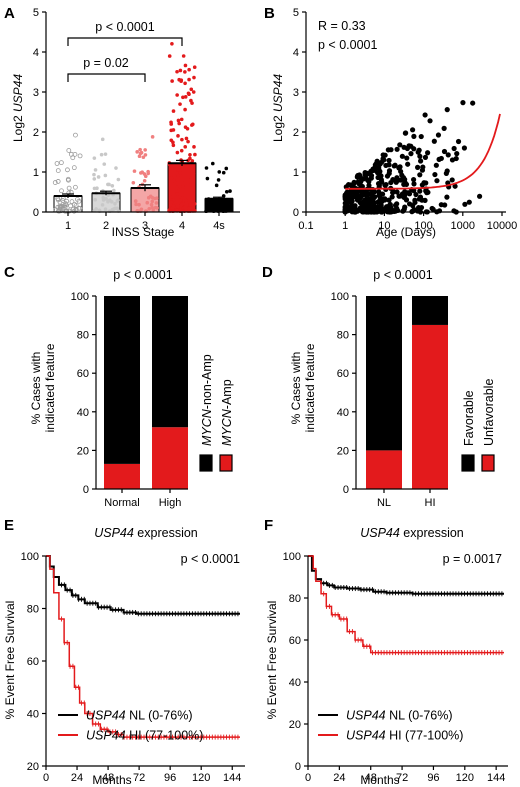  Describe the element at coordinates (433, 778) in the screenshot. I see `panel-f-xtick-label: 96` at that location.